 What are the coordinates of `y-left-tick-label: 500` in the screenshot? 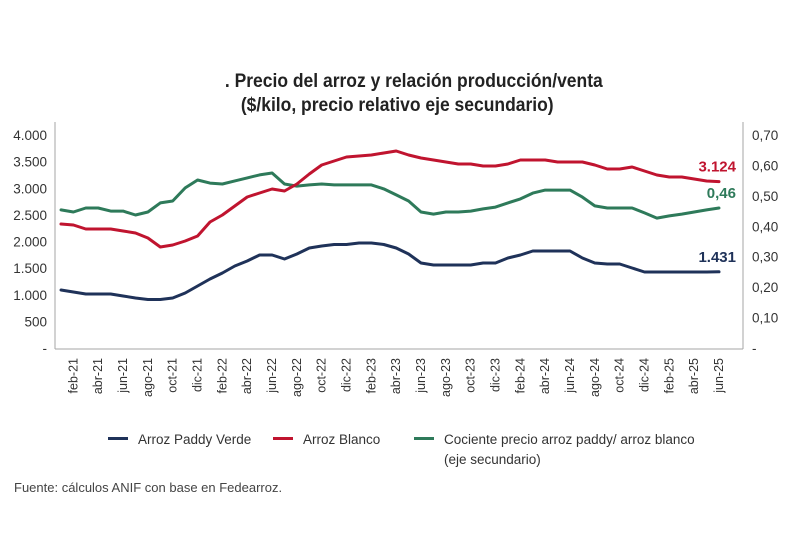 It's located at (35, 321).